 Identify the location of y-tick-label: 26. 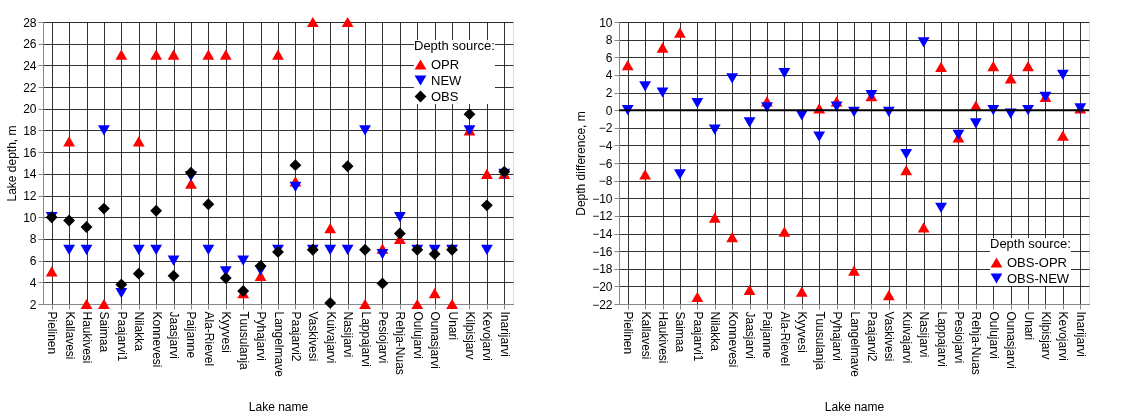
(30, 44).